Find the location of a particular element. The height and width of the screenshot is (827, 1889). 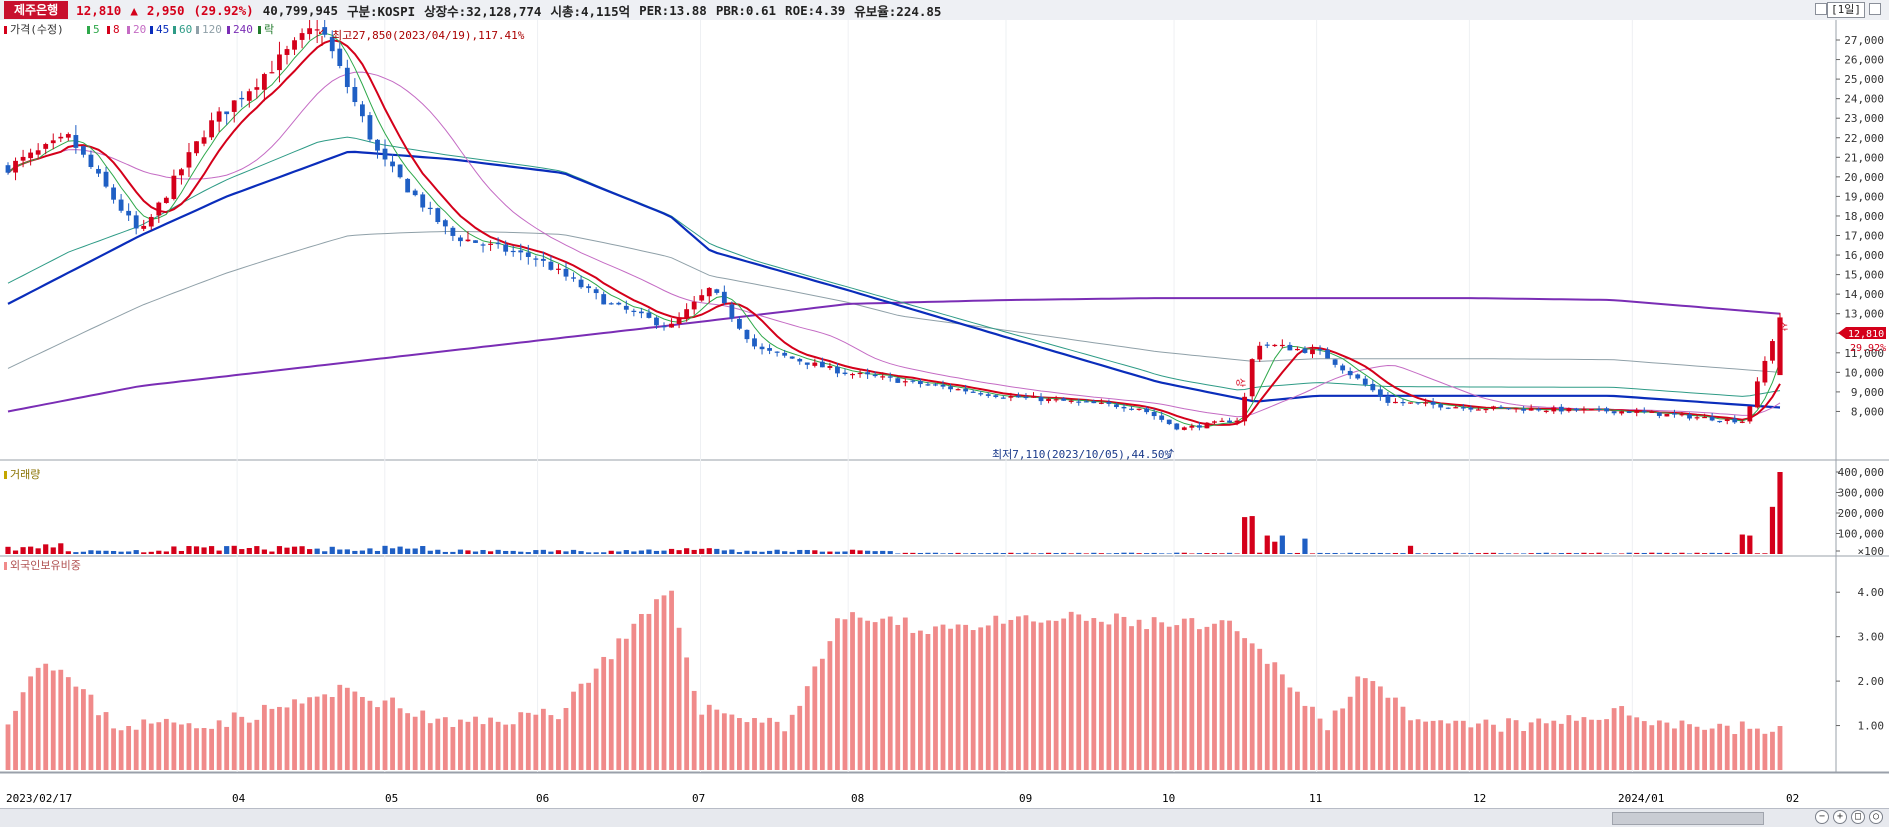

x-label-7: 10 is located at coordinates (1168, 798).